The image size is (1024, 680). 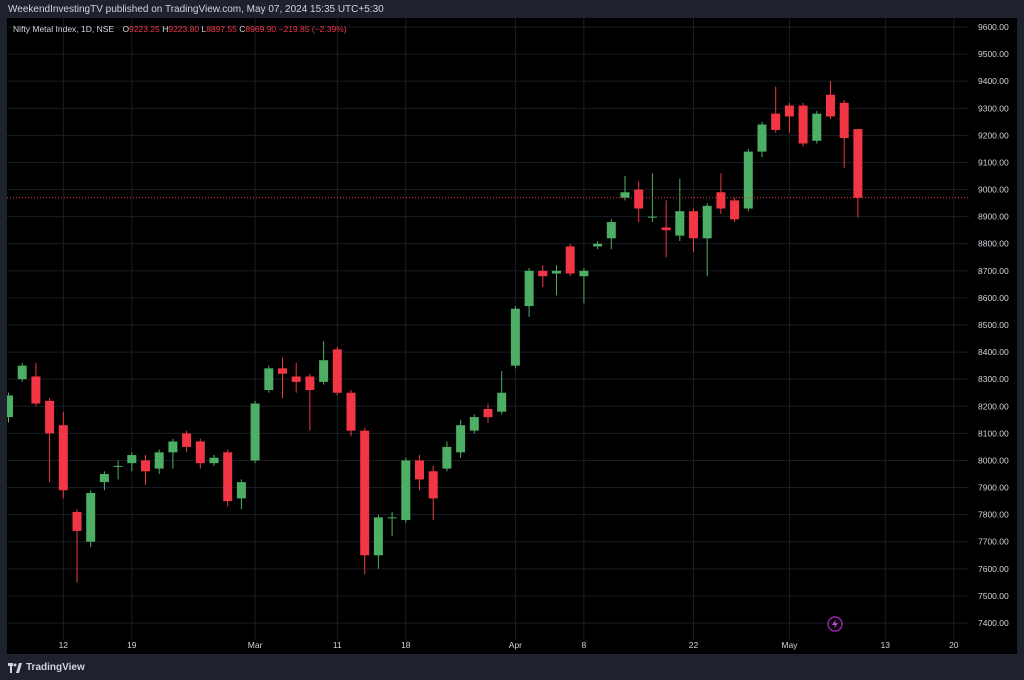 What do you see at coordinates (255, 645) in the screenshot?
I see `x-tick-label: Mar` at bounding box center [255, 645].